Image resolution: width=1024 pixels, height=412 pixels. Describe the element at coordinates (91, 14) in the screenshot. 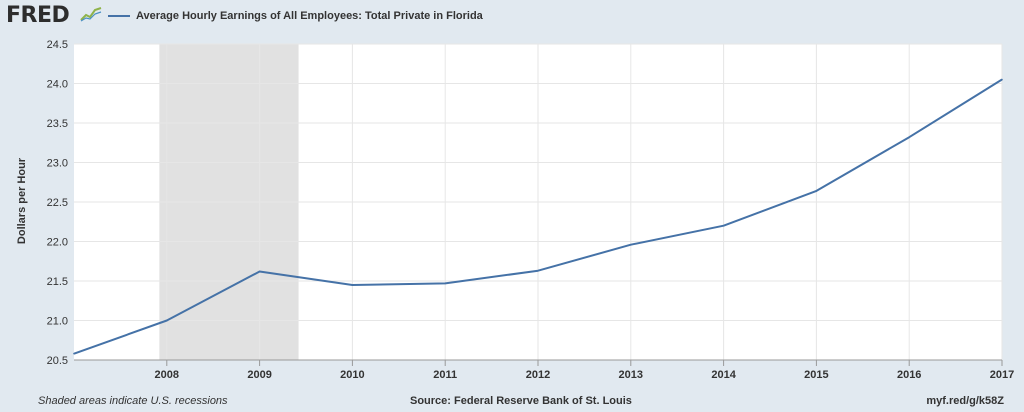

I see `line-graph-icon` at that location.